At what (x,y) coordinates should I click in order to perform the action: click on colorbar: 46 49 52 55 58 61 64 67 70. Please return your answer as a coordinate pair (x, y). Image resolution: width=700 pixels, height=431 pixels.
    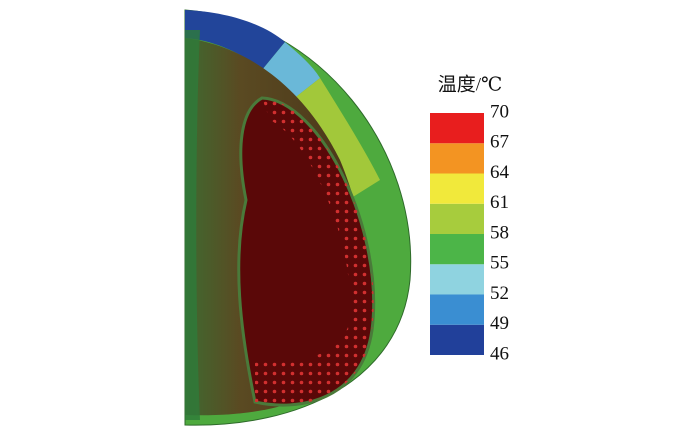
    Looking at the image, I should click on (470, 232).